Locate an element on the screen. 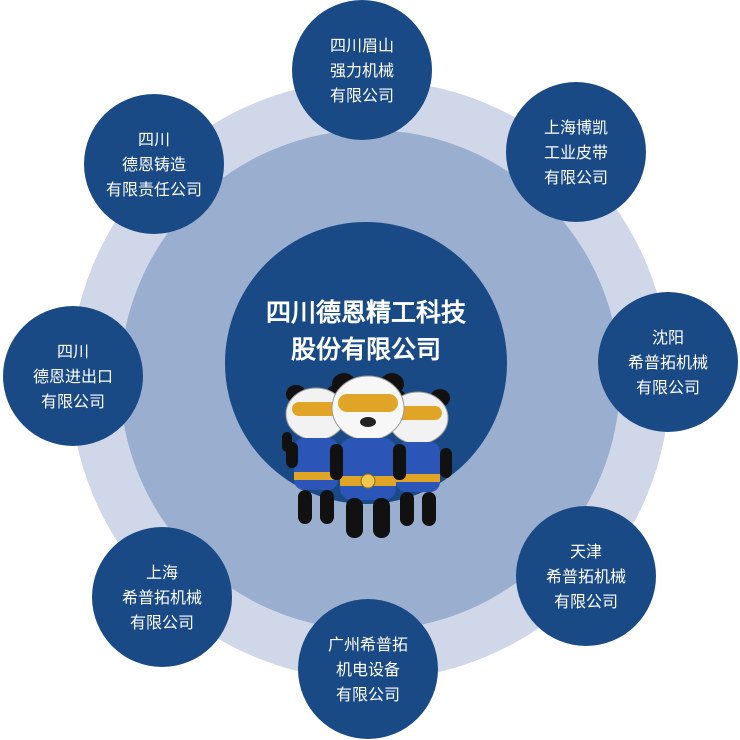 The height and width of the screenshot is (740, 740). company-name-line: 天津 is located at coordinates (585, 551).